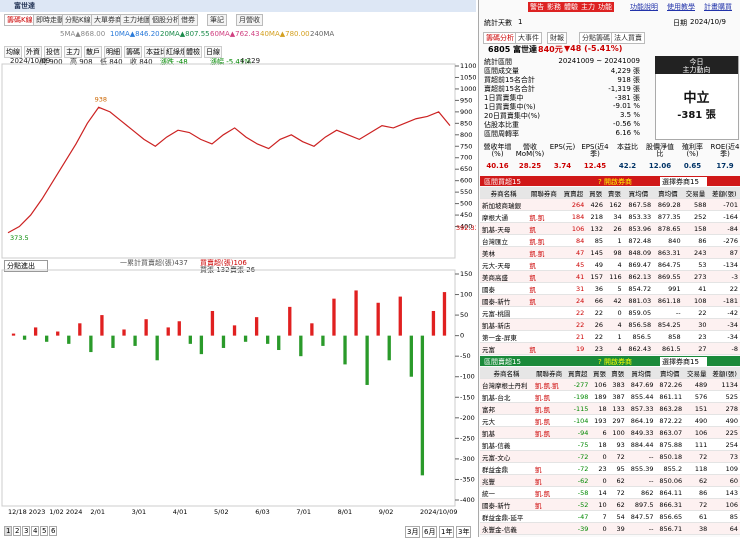 The height and width of the screenshot is (538, 740). Describe the element at coordinates (669, 385) in the screenshot. I see `cell: 872.26` at that location.